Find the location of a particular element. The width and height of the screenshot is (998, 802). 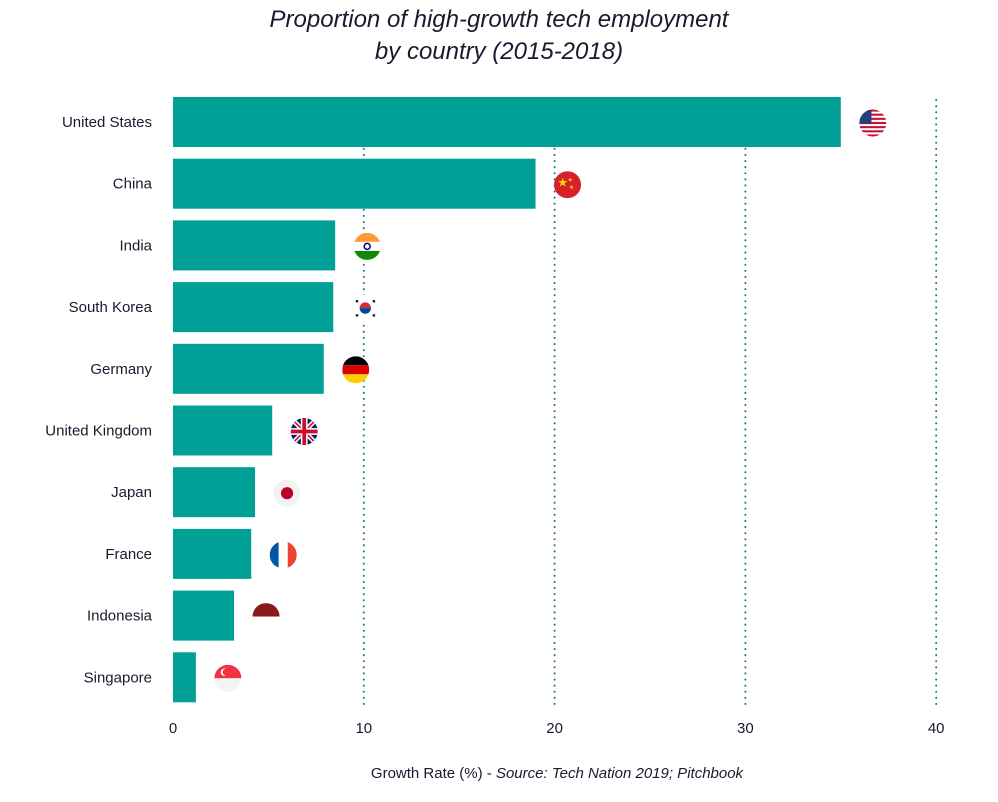

jp-flag-icon is located at coordinates (287, 493).